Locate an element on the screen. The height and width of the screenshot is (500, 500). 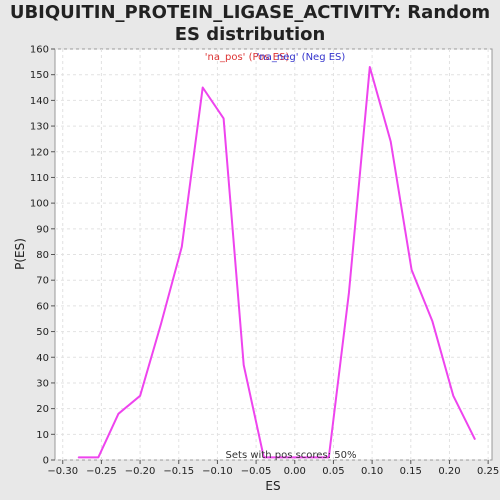
legend: 'na_pos' (Pos ES)'na_neg' (Neg ES) is located at coordinates (275, 57).